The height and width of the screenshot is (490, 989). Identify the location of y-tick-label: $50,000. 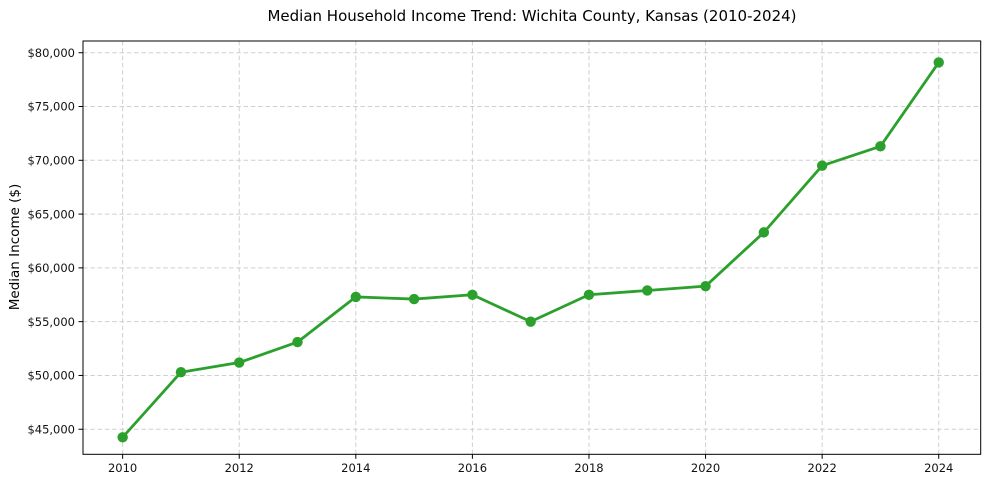
(51, 376).